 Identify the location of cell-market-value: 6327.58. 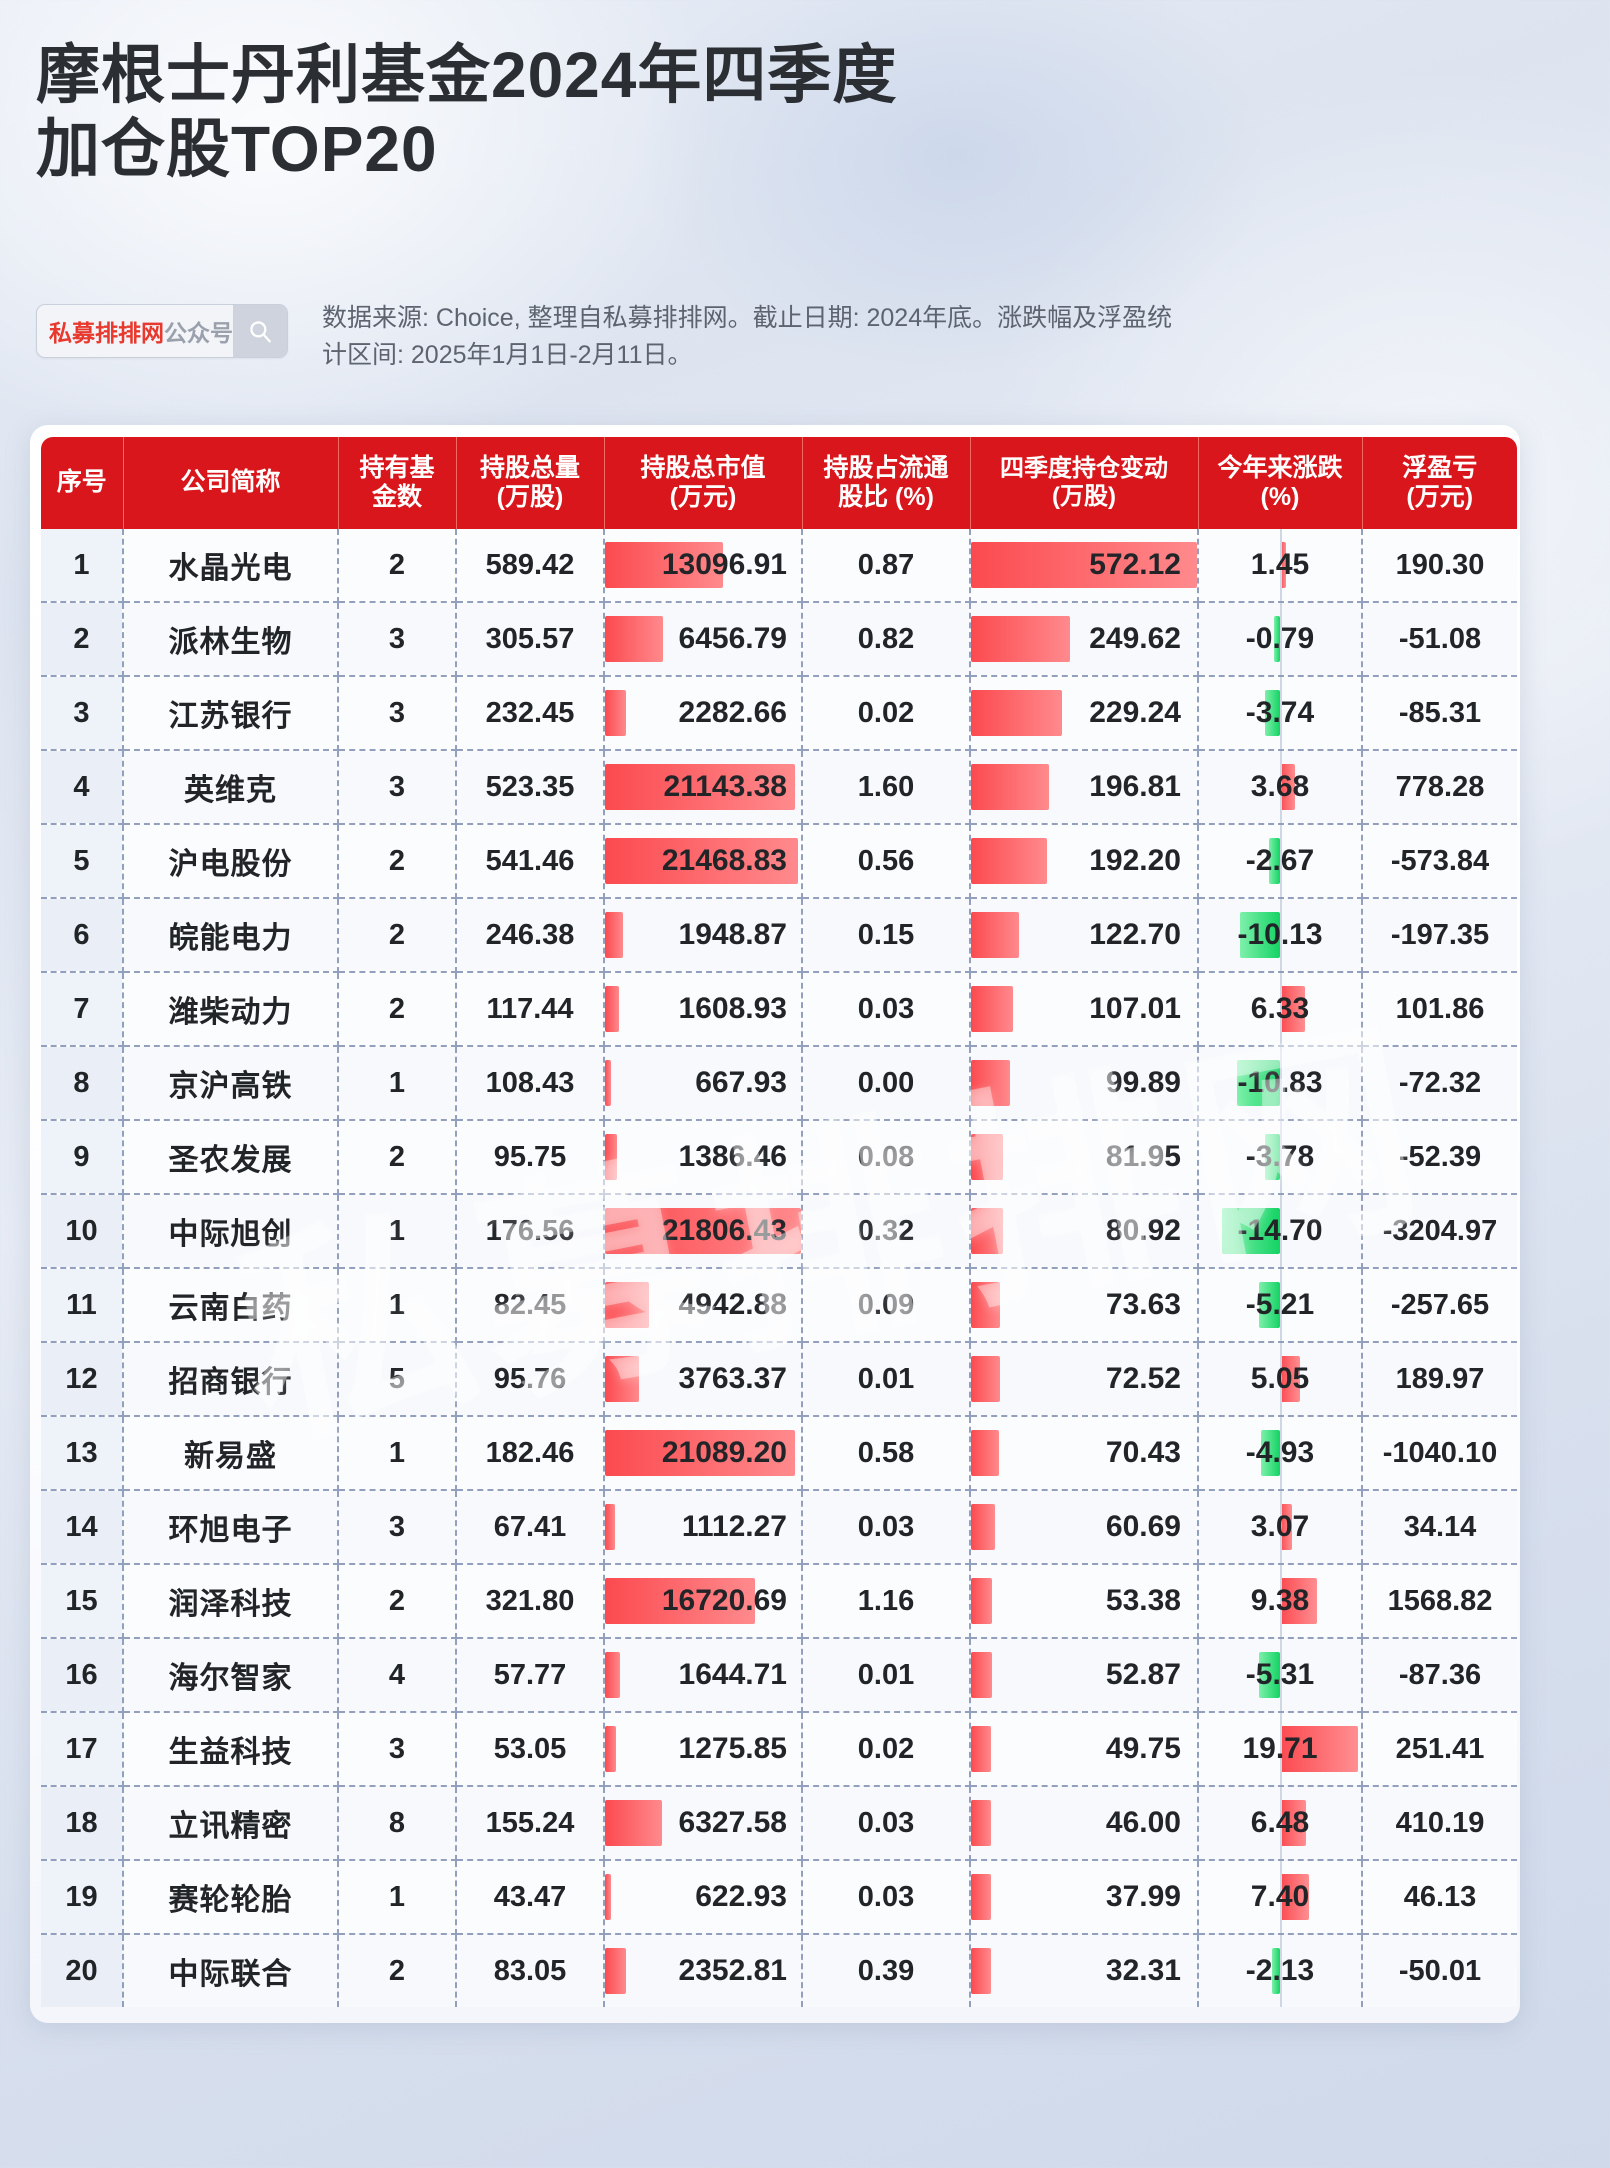
(703, 1823).